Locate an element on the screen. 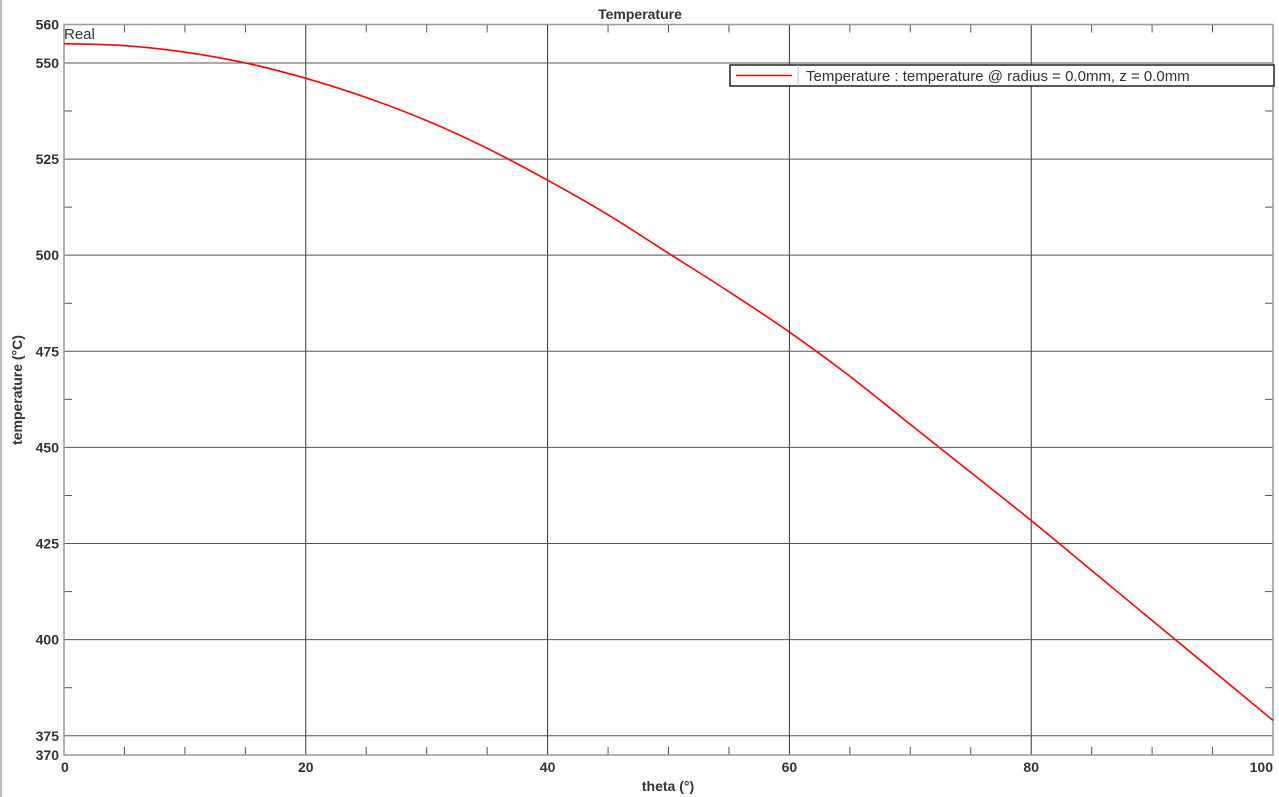 The height and width of the screenshot is (797, 1279). x-tick-label: 80 is located at coordinates (1031, 767).